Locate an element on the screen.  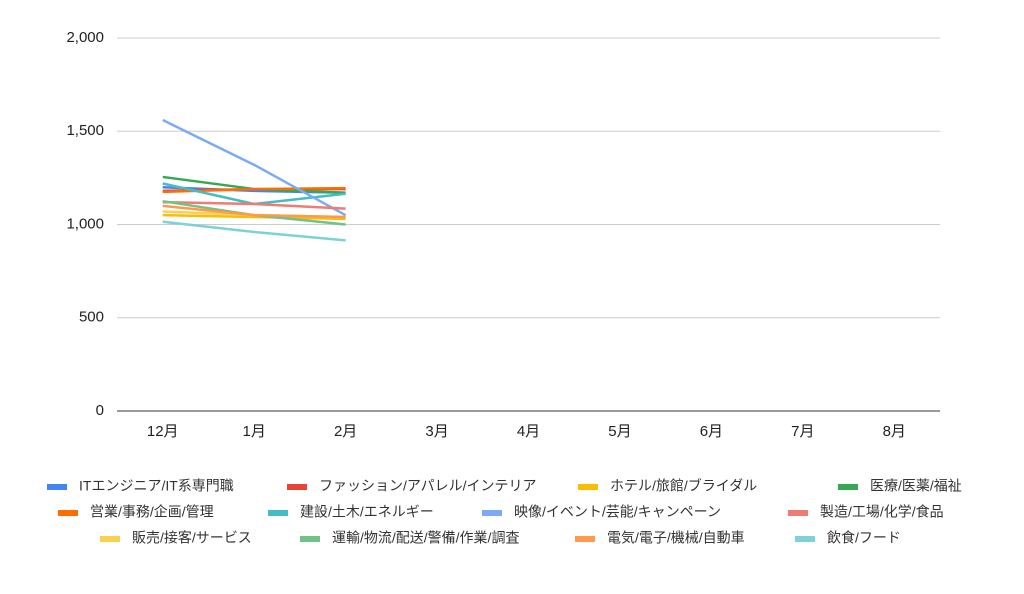
legend-label: 運輸/物流/配送/警備/作業/調査 is located at coordinates (425, 538).